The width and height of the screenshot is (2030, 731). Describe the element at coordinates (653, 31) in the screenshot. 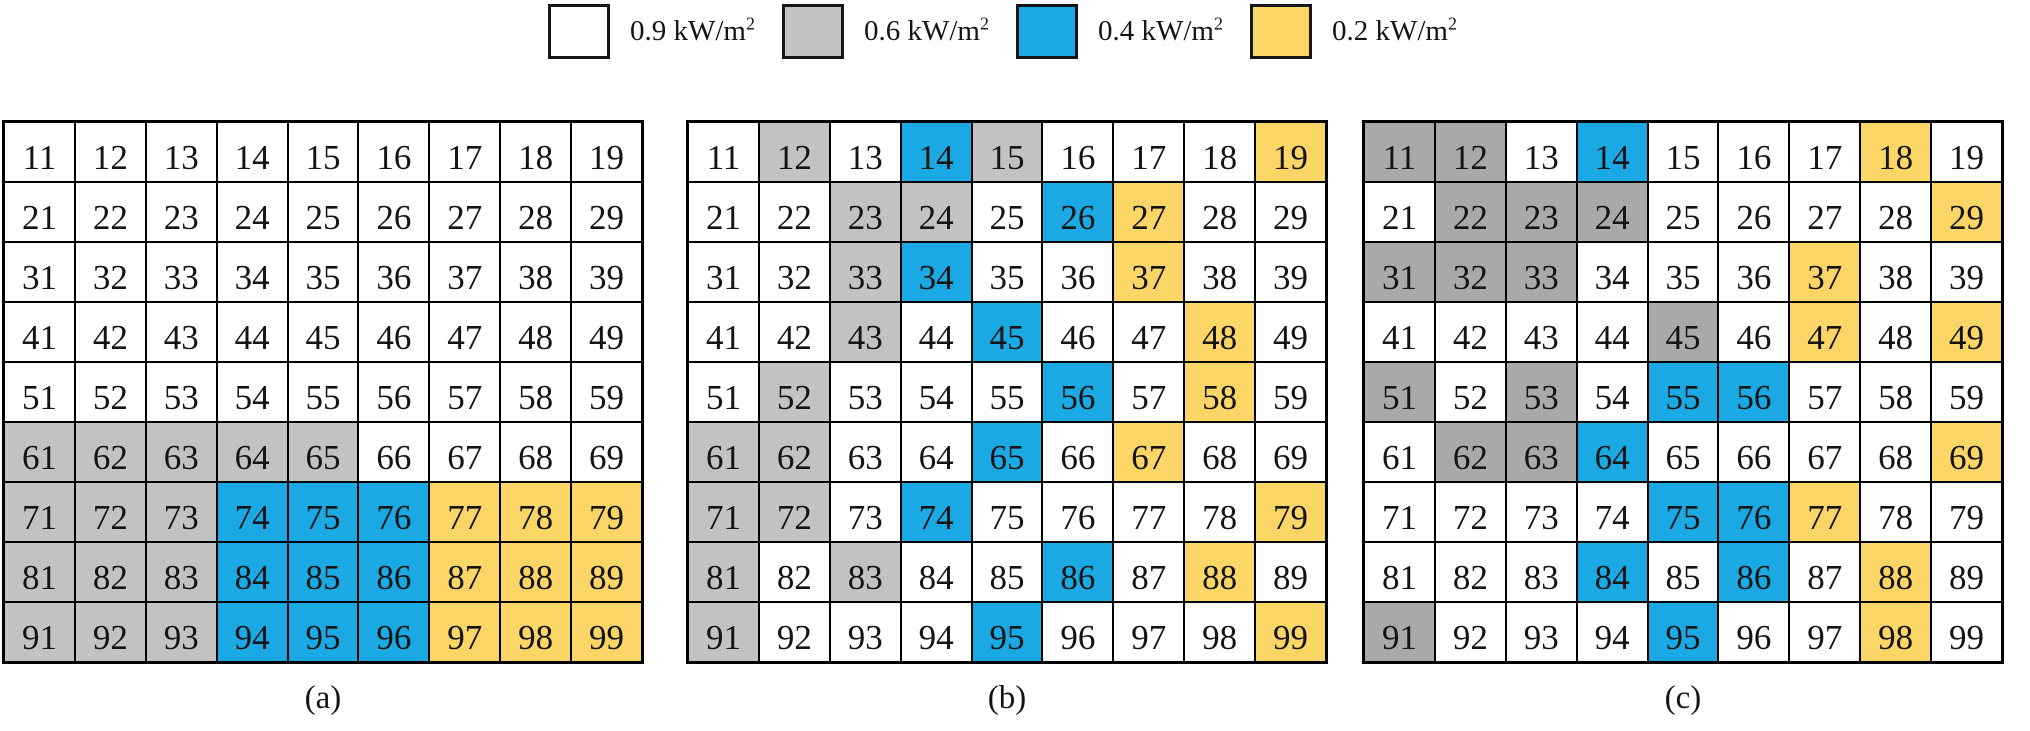

I see `legend-item-0.9: 0.9 kW/m2` at that location.